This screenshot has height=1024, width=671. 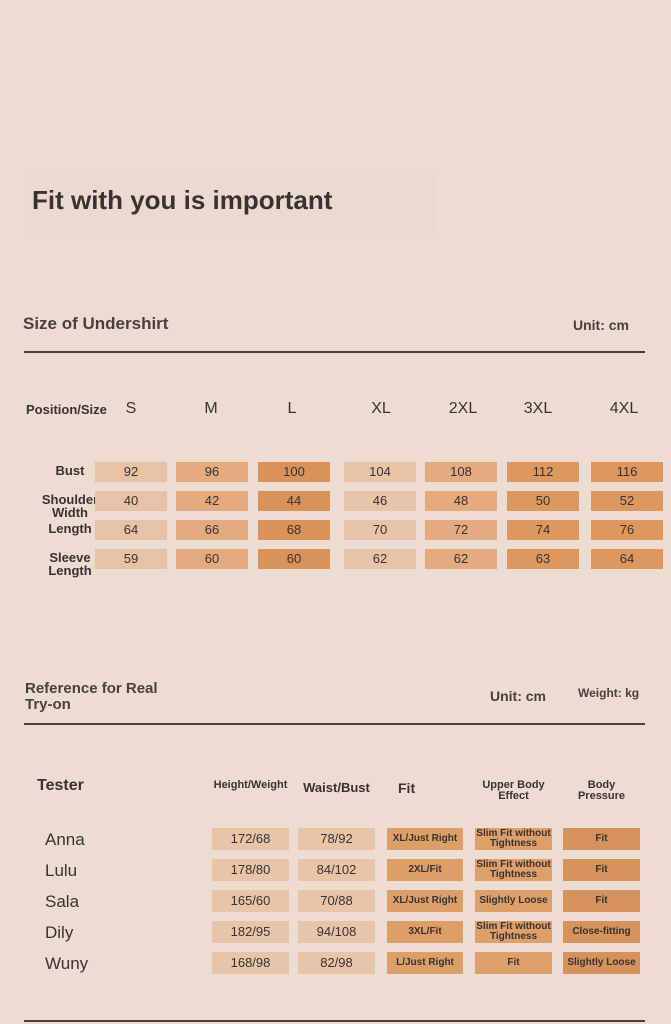 What do you see at coordinates (131, 472) in the screenshot?
I see `size-cell: 92` at bounding box center [131, 472].